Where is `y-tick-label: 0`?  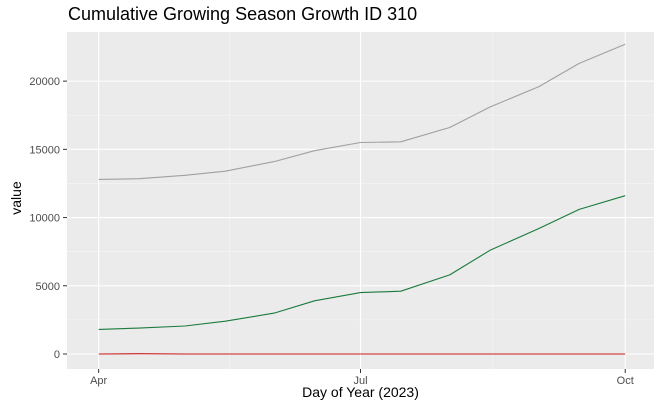 y-tick-label: 0 is located at coordinates (57, 355).